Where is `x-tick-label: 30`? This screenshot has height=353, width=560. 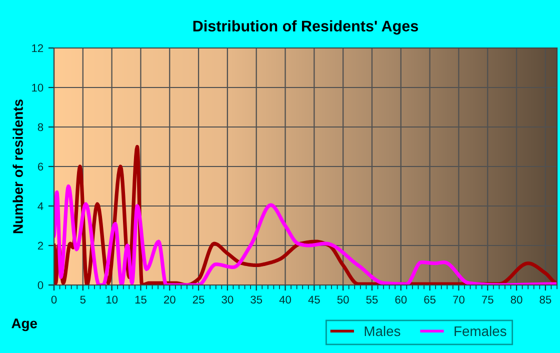 x-tick-label: 30 is located at coordinates (228, 300).